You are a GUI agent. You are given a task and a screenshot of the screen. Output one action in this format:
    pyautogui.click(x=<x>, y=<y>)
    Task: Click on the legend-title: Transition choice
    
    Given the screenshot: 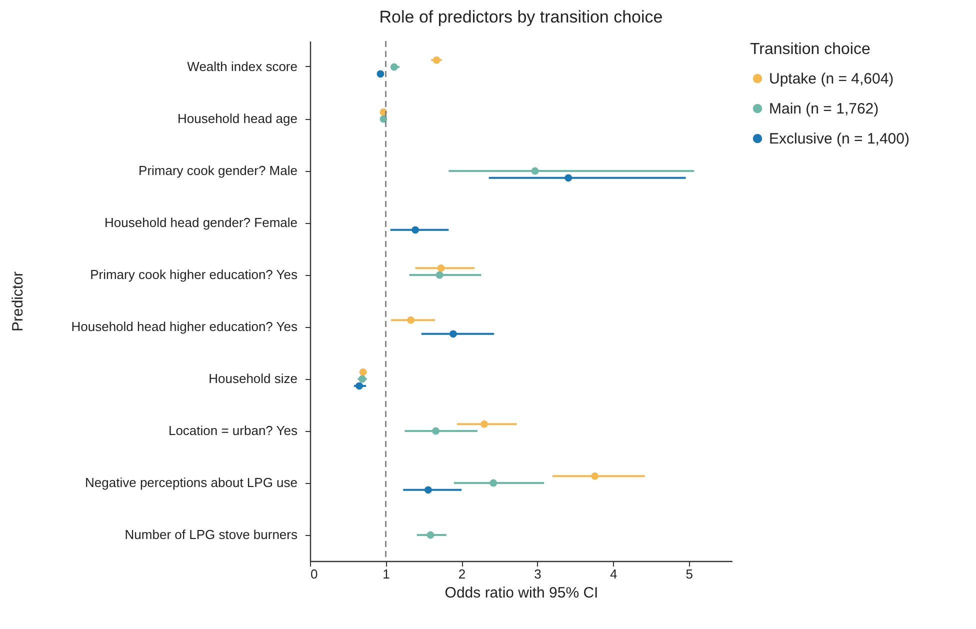 What is the action you would take?
    pyautogui.click(x=810, y=49)
    